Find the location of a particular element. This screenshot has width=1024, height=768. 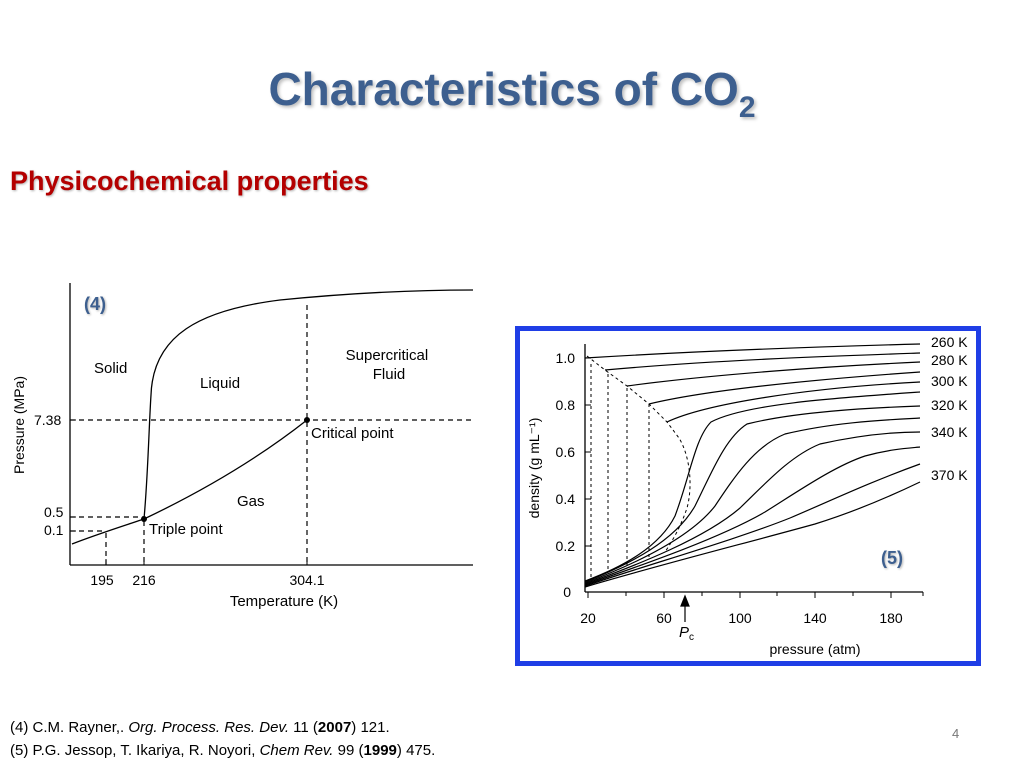

pc-arrow is located at coordinates (685, 608).